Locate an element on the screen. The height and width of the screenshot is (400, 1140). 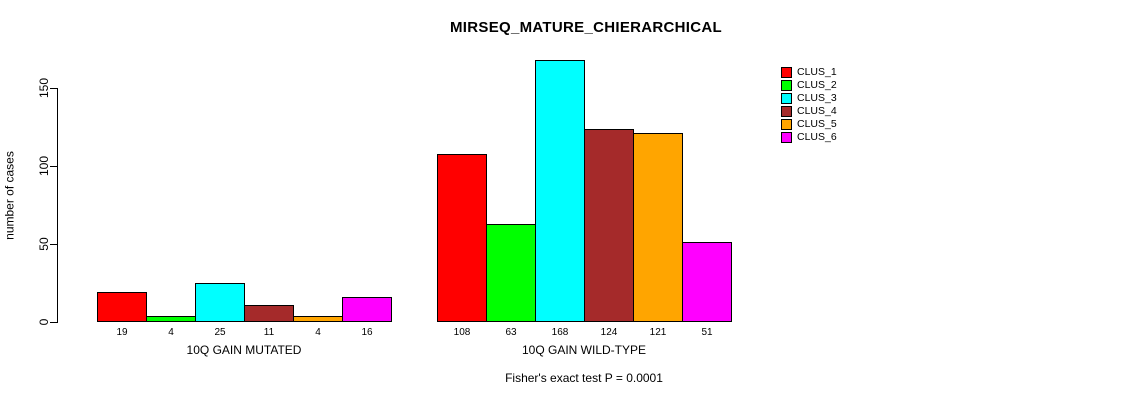
legend: CLUS_1 CLUS_2 CLUS_3 CLUS_4 CLUS_5 CLUS_6 is located at coordinates (809, 105).